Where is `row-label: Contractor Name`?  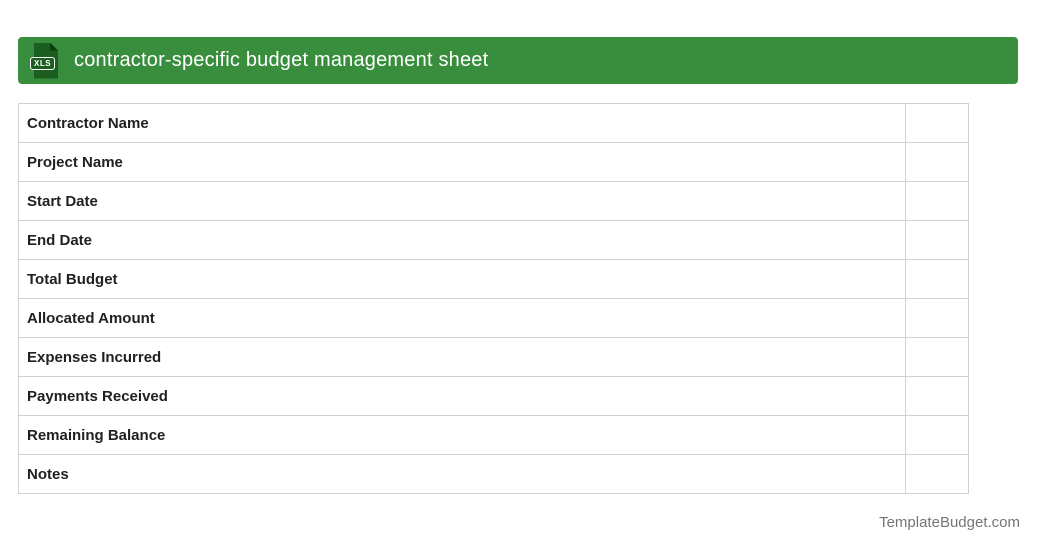
row-label: Contractor Name is located at coordinates (462, 123).